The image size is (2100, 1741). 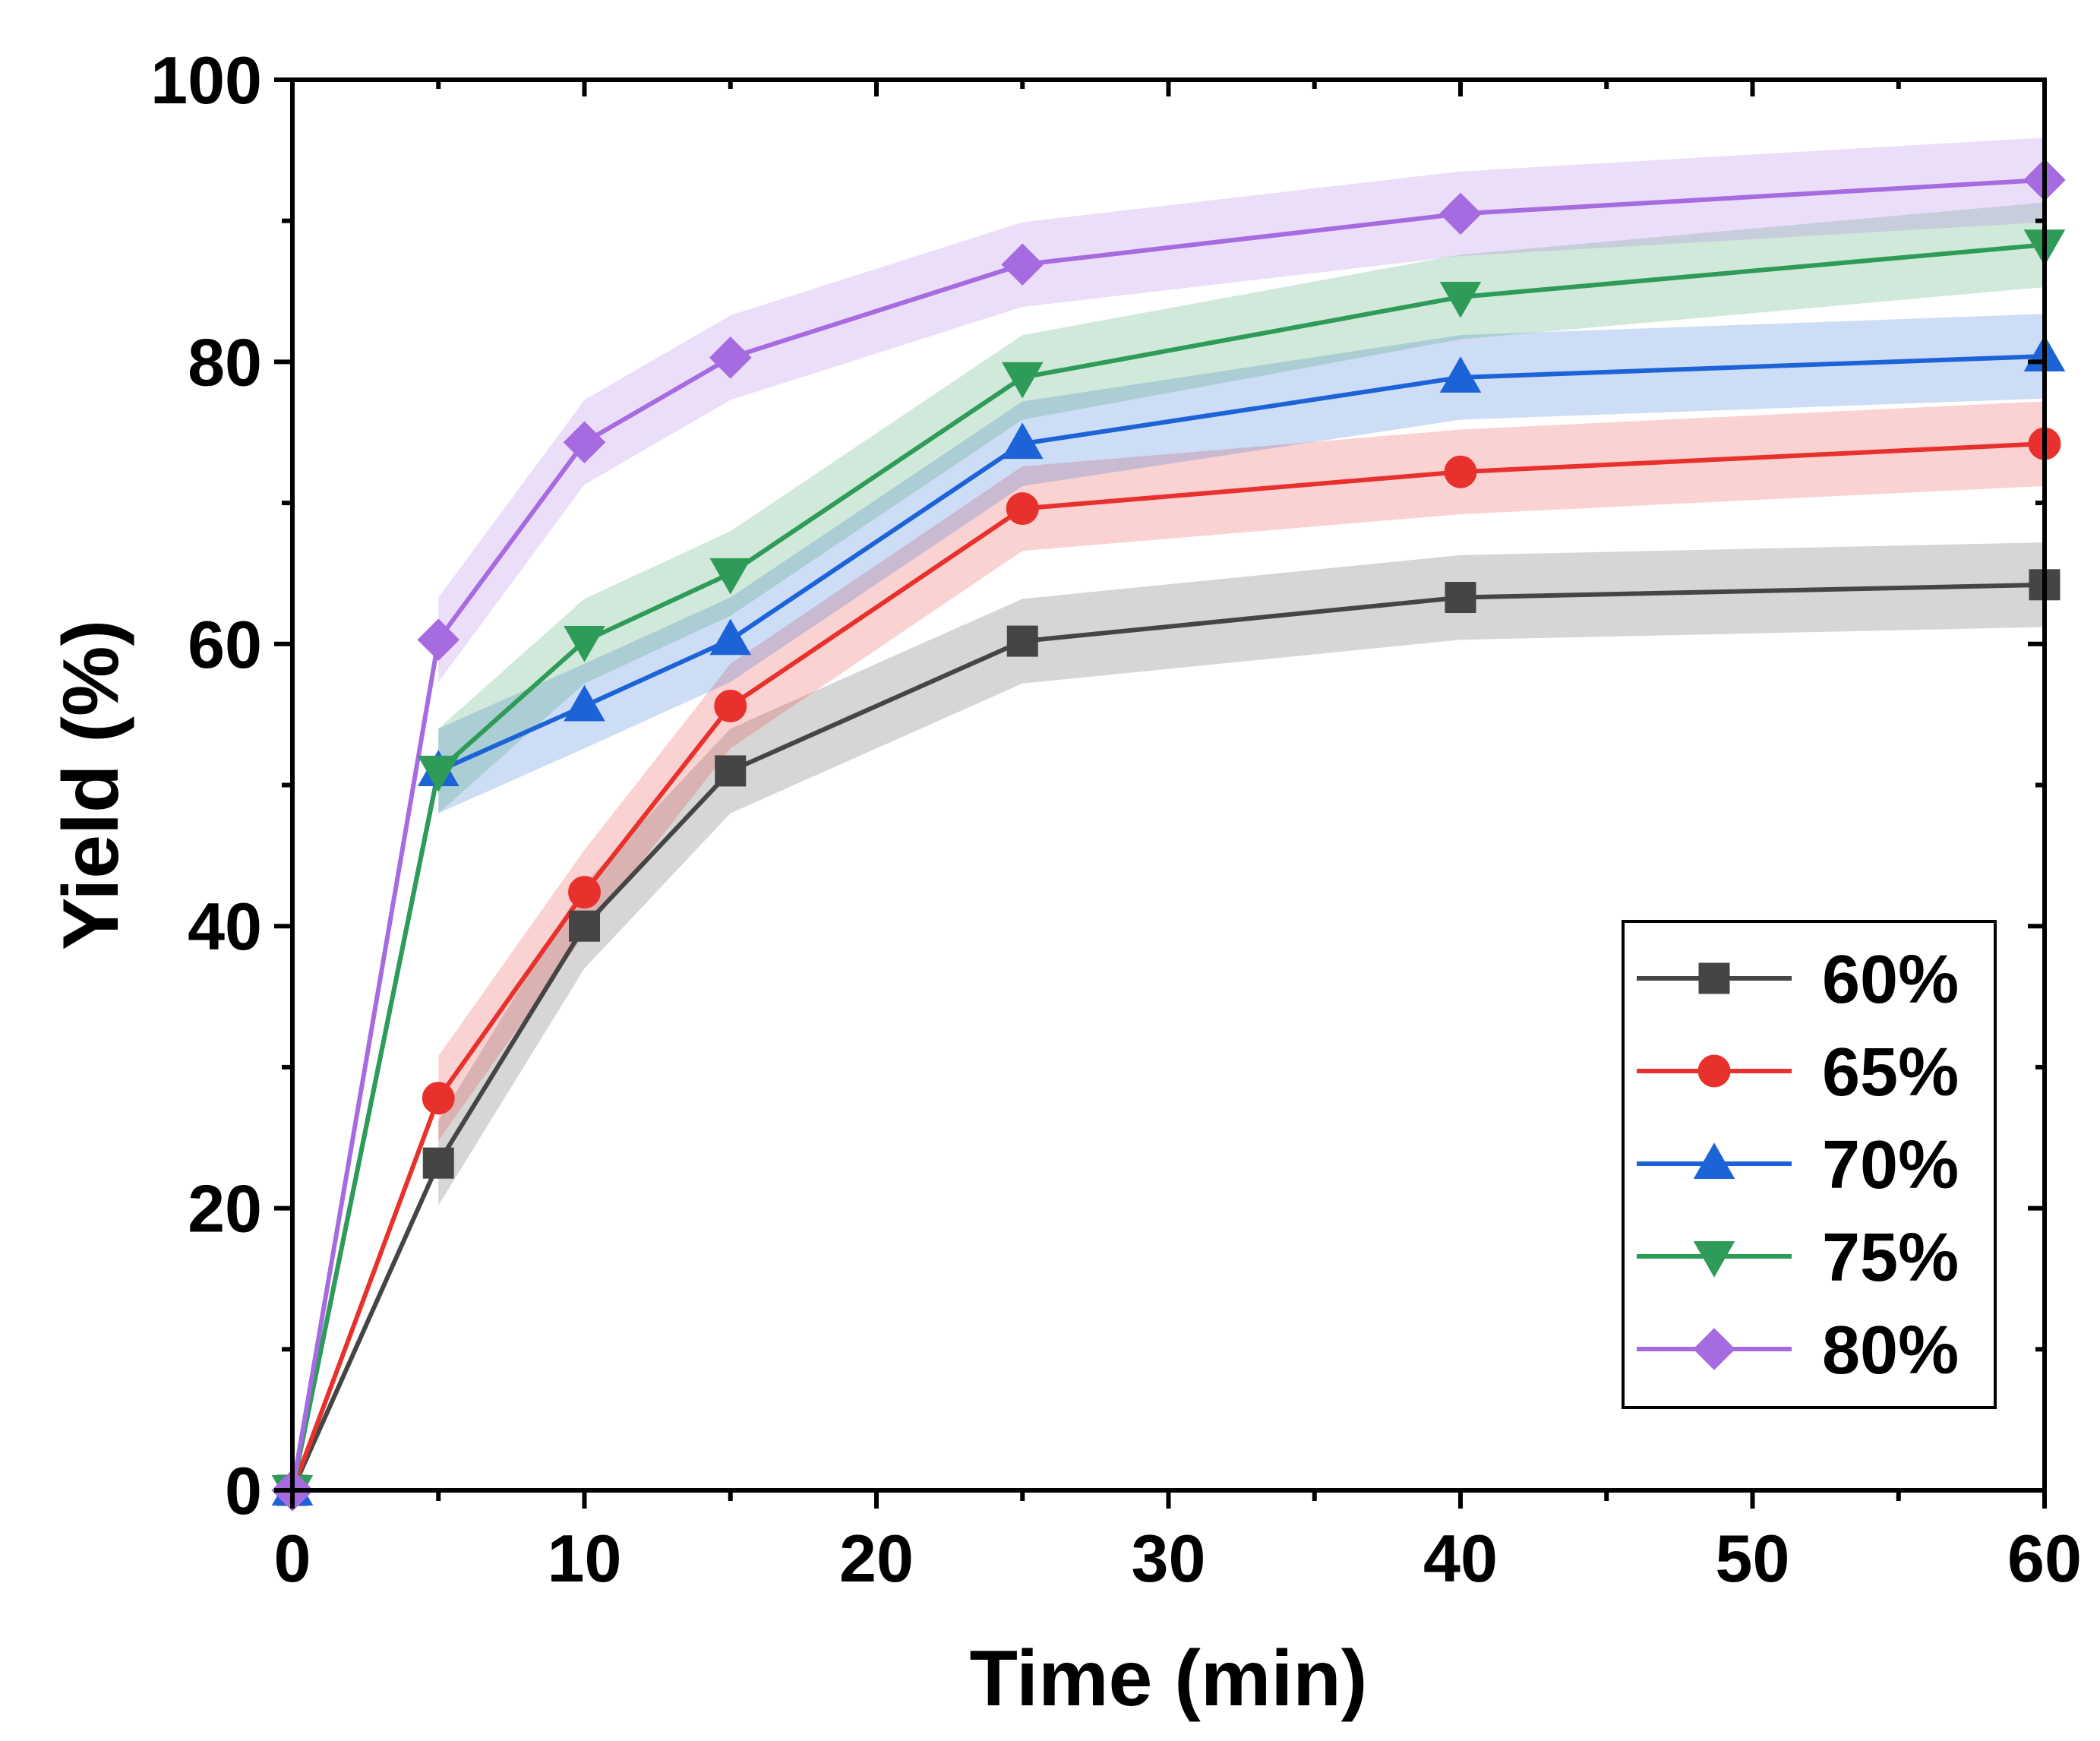 What do you see at coordinates (244, 1490) in the screenshot?
I see `y-tick-label: 0` at bounding box center [244, 1490].